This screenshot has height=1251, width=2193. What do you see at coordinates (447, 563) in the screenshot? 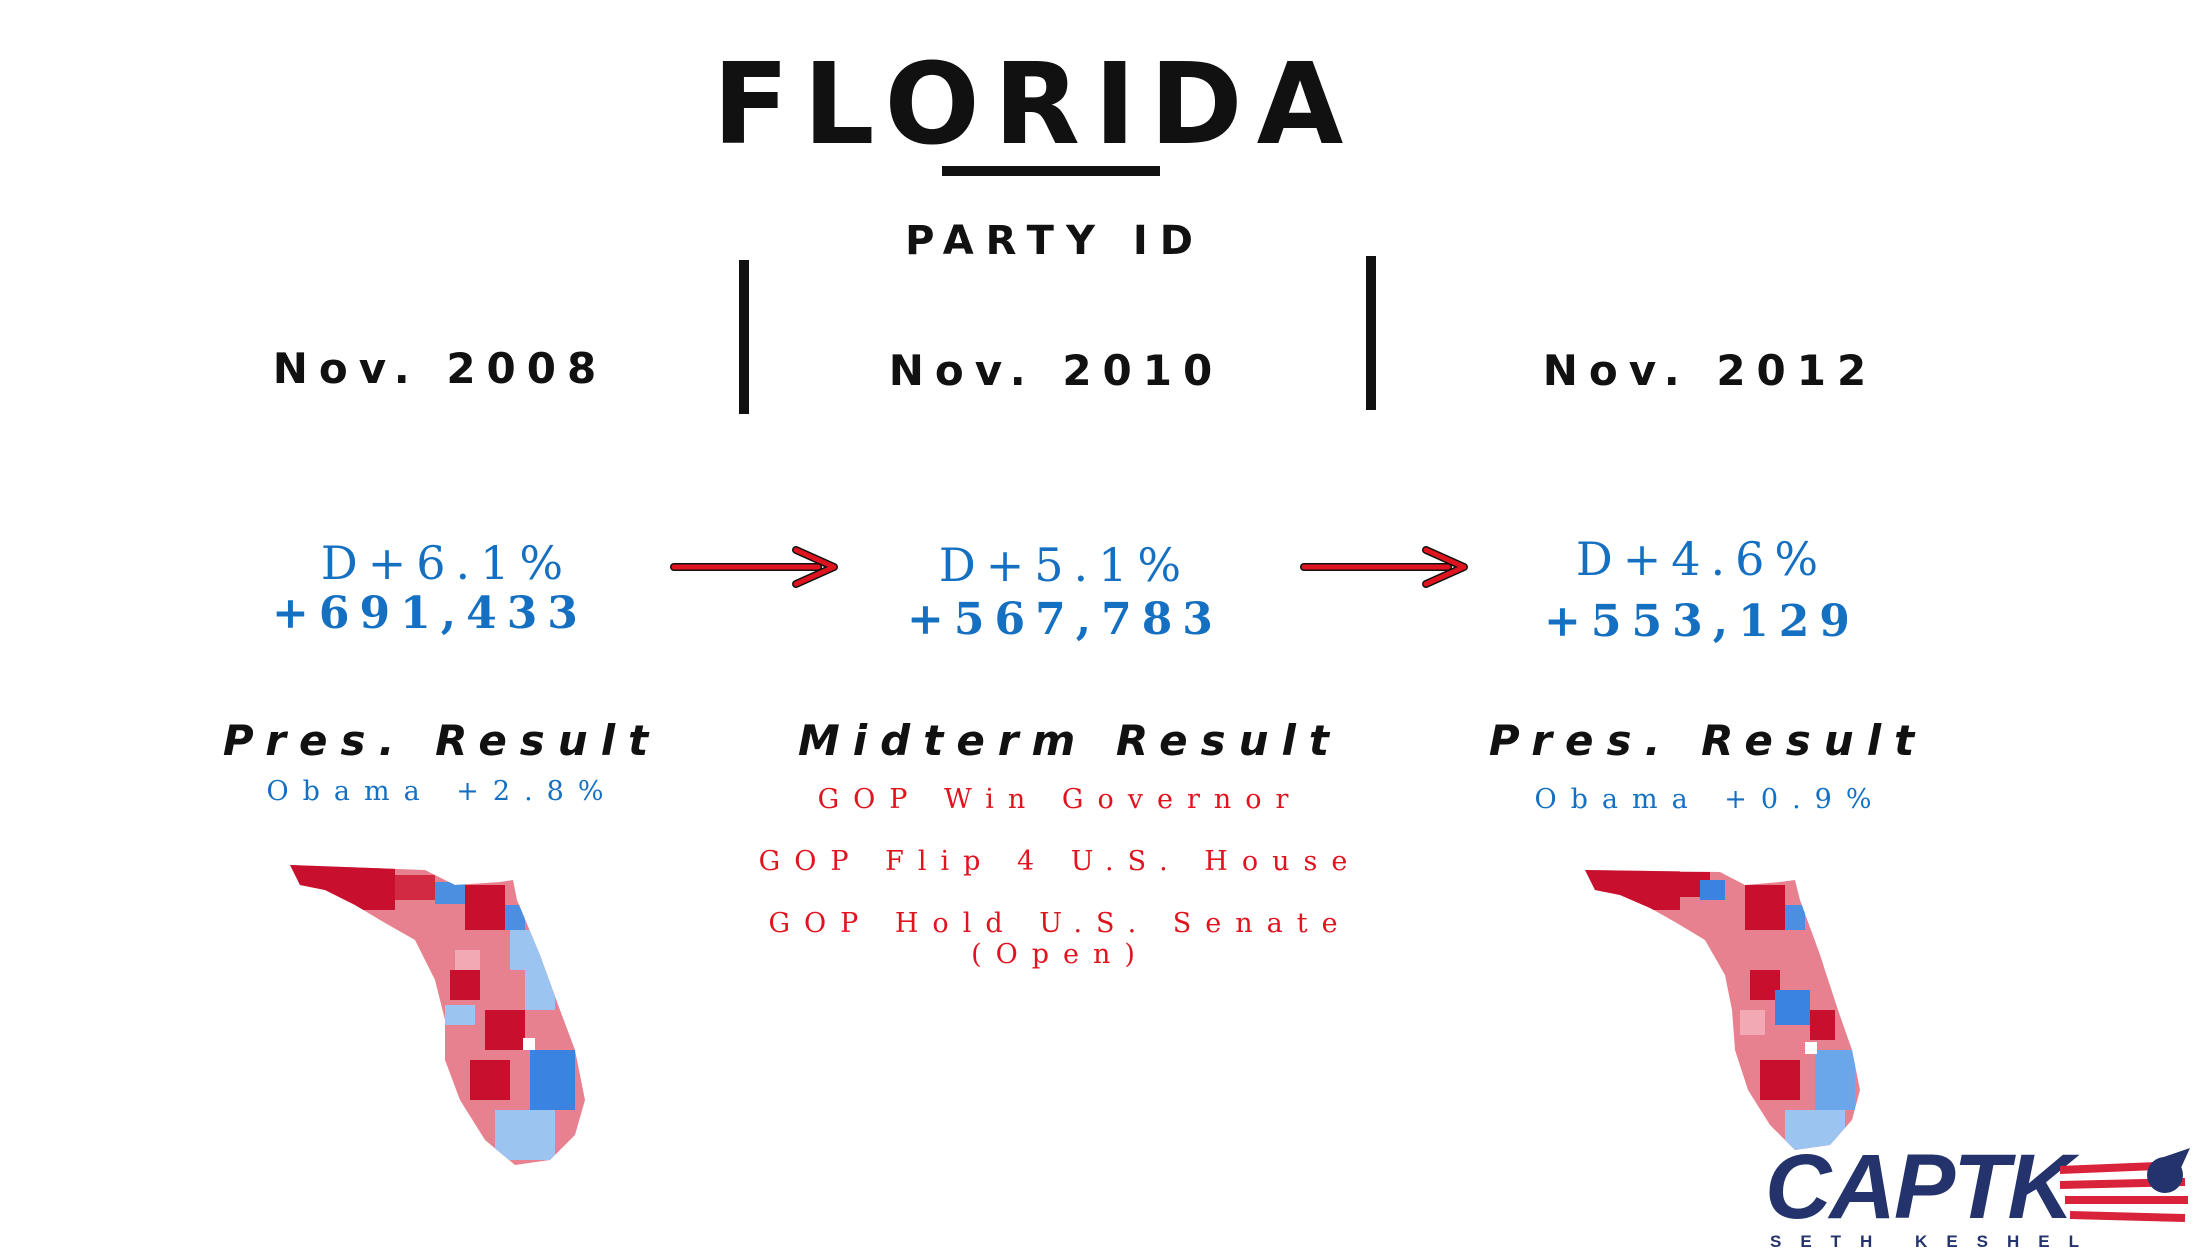
I see `party-pct-2008: D+6.1%` at bounding box center [447, 563].